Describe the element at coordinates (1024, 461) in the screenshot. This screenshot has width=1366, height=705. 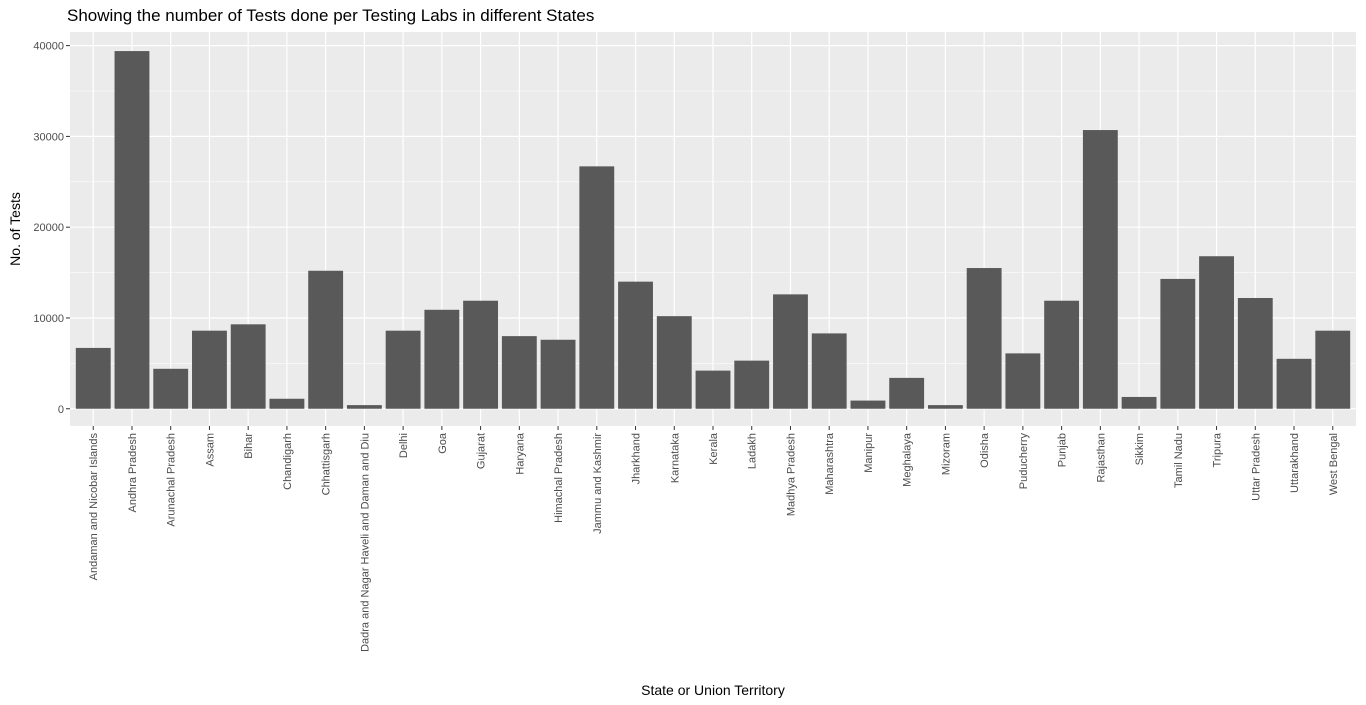
I see `x-tick-label: Puducherry` at that location.